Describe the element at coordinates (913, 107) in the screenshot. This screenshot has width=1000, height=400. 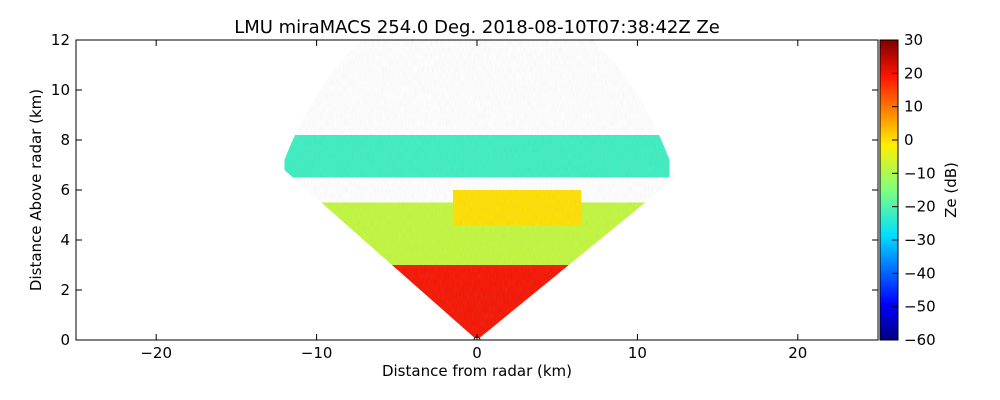
I see `colorbar-tick-label: 10` at that location.